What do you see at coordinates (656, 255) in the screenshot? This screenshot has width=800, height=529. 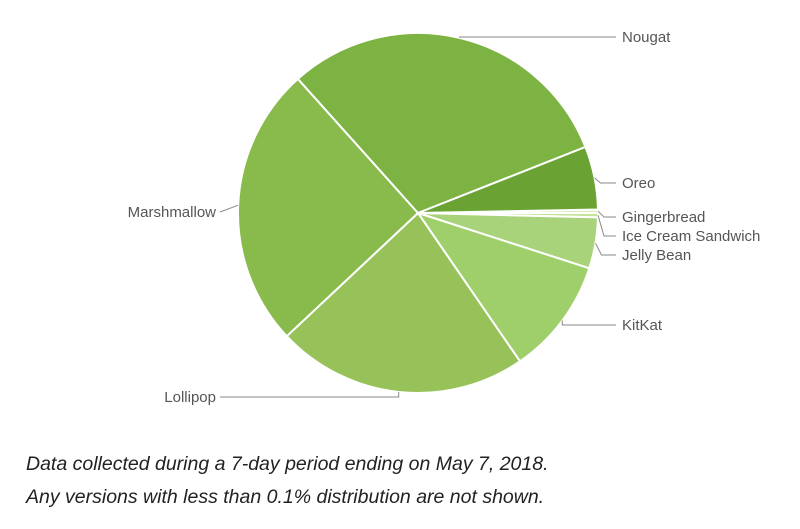 I see `label-jelly-bean: Jelly Bean` at bounding box center [656, 255].